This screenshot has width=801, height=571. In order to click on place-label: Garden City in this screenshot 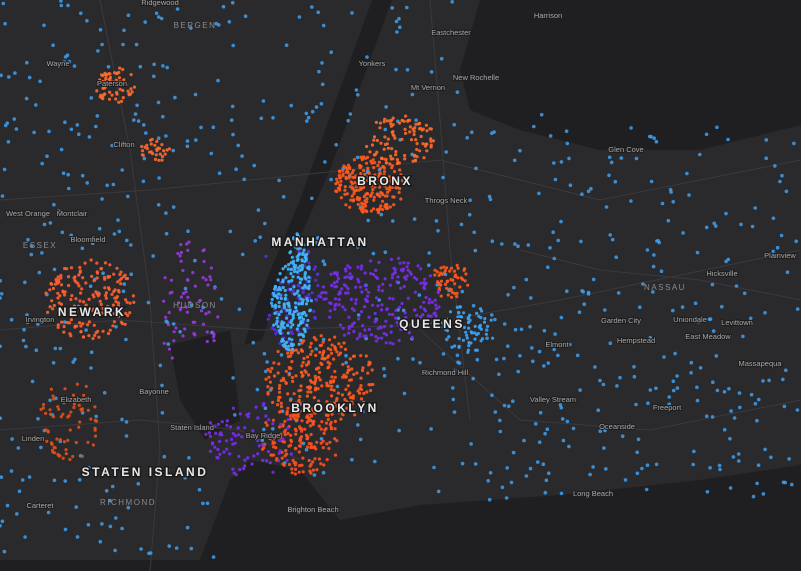, I will do `click(621, 320)`.